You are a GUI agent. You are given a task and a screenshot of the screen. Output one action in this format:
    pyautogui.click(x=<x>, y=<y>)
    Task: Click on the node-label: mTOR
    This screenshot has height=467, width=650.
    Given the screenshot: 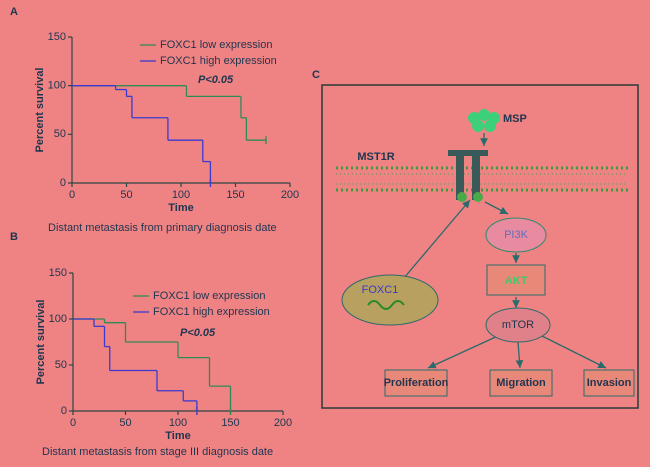 What is the action you would take?
    pyautogui.click(x=518, y=325)
    